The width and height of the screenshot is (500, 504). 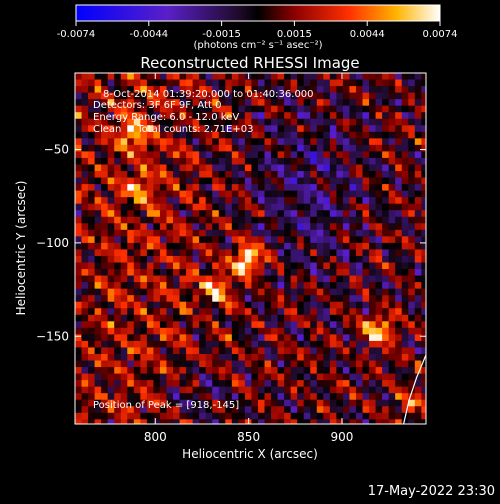 I want to click on colorbar-tick-label: -0.0074, so click(x=76, y=34).